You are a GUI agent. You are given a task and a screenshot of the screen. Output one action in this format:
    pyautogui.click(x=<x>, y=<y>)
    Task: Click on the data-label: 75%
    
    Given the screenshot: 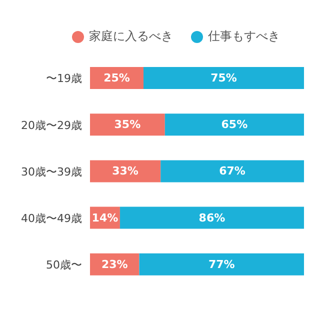 What is the action you would take?
    pyautogui.click(x=223, y=78)
    